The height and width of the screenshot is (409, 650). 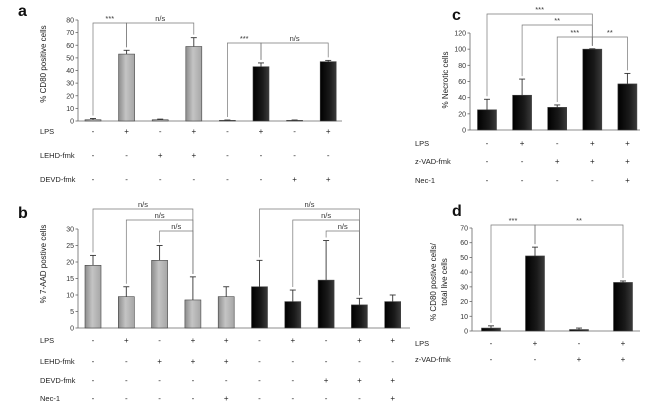 I want to click on panel-b-condition-4-sign-2: -, so click(x=126, y=398).